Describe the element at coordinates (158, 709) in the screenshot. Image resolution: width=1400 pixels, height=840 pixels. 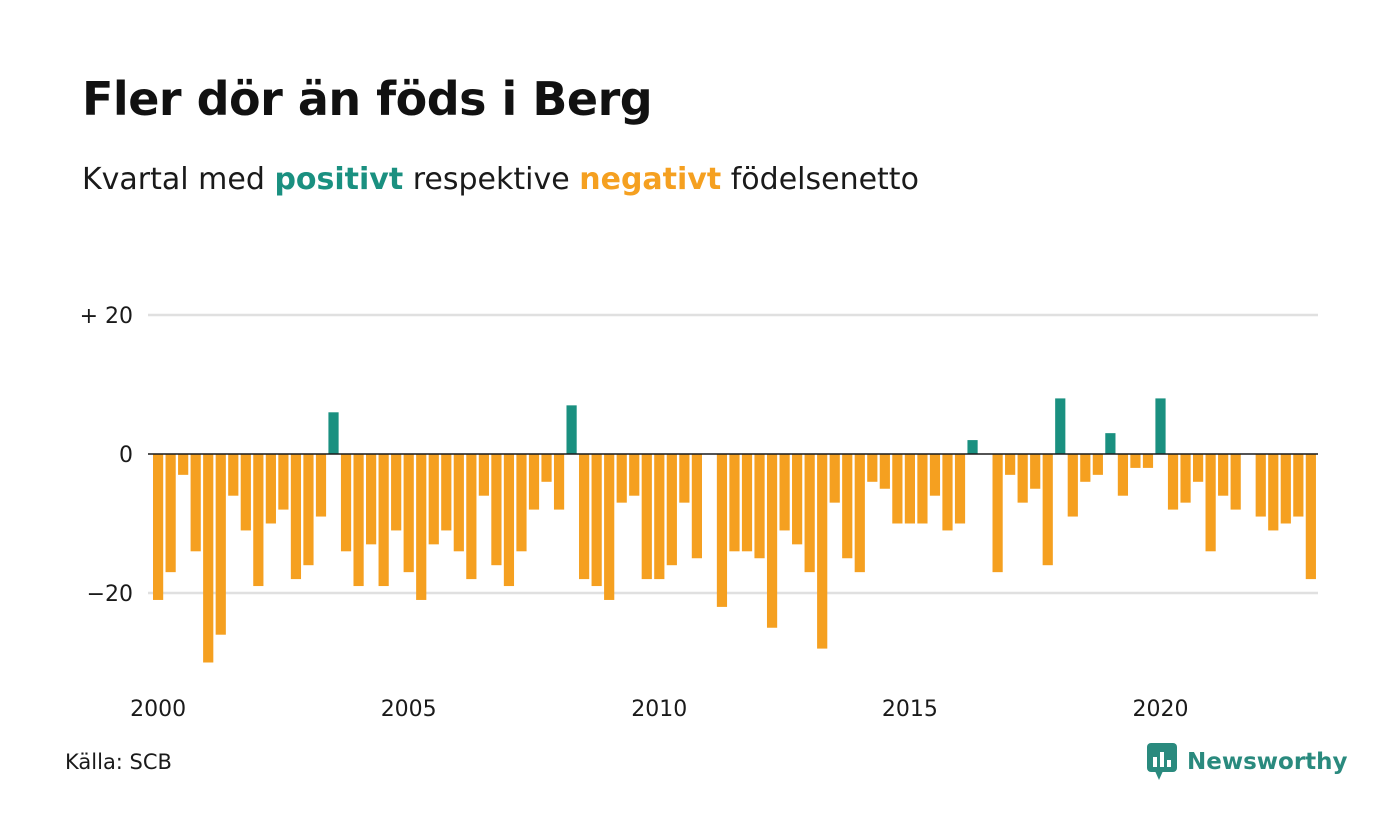
I see `x-tick-label: 2000` at that location.